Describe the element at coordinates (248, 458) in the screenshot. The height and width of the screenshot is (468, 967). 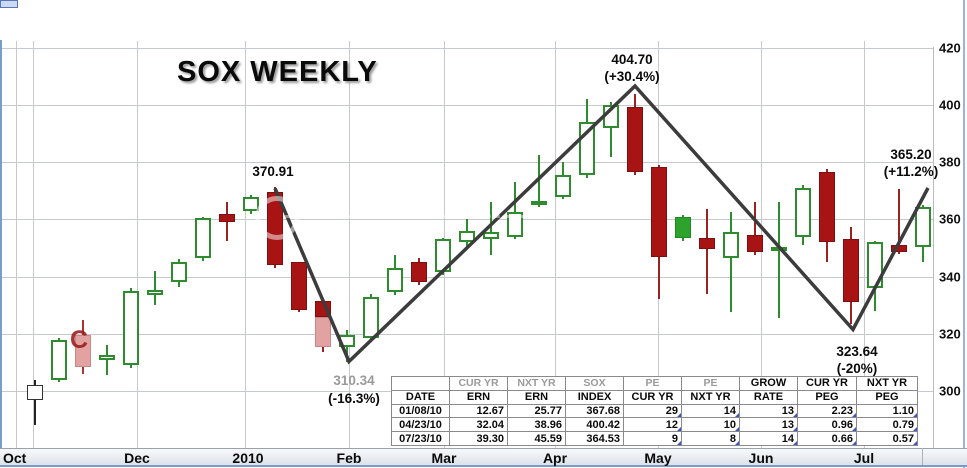
I see `x-axis-month-label: 2010` at that location.